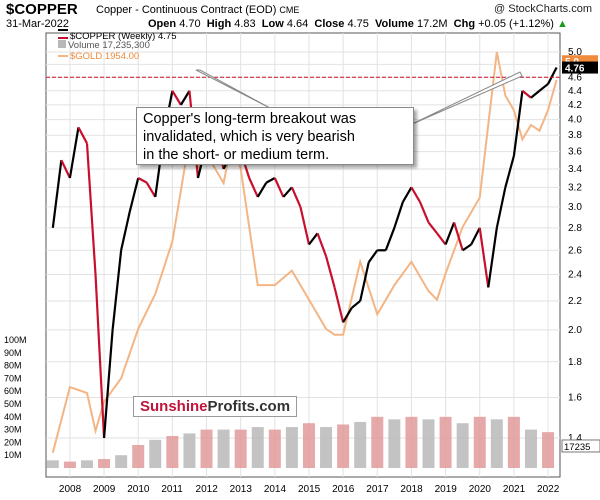 Image resolution: width=600 pixels, height=500 pixels. I want to click on pointer-right, so click(466, 98).